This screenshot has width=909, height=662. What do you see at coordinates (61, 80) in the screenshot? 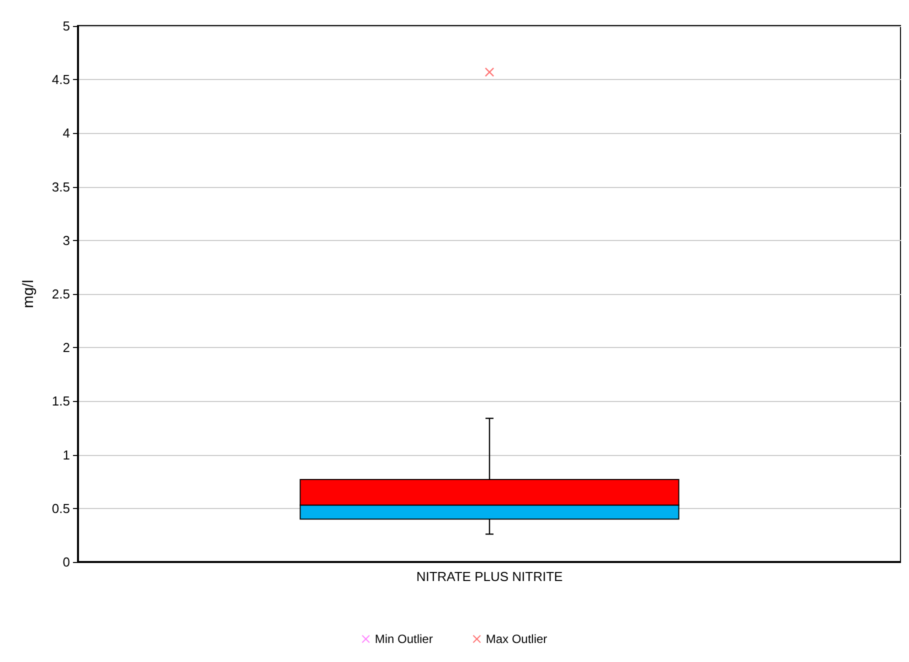
I see `y-tick-label: 4.5` at bounding box center [61, 80].